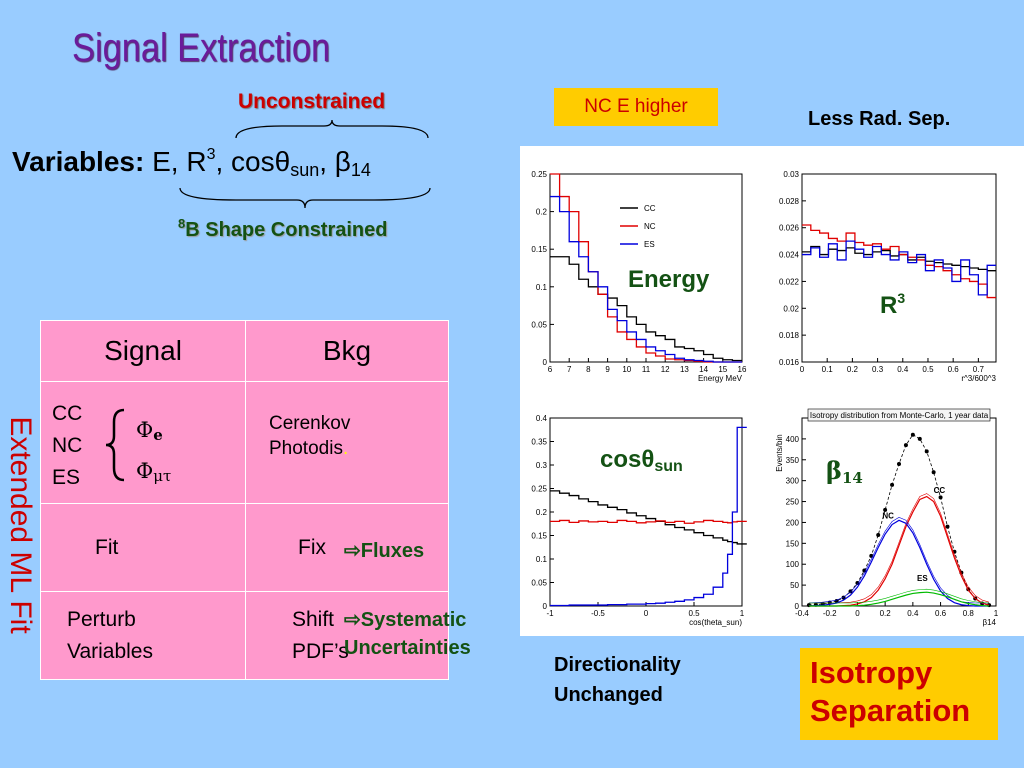 This screenshot has height=768, width=1024. I want to click on r3-y-tick-label: 0.018, so click(789, 335).